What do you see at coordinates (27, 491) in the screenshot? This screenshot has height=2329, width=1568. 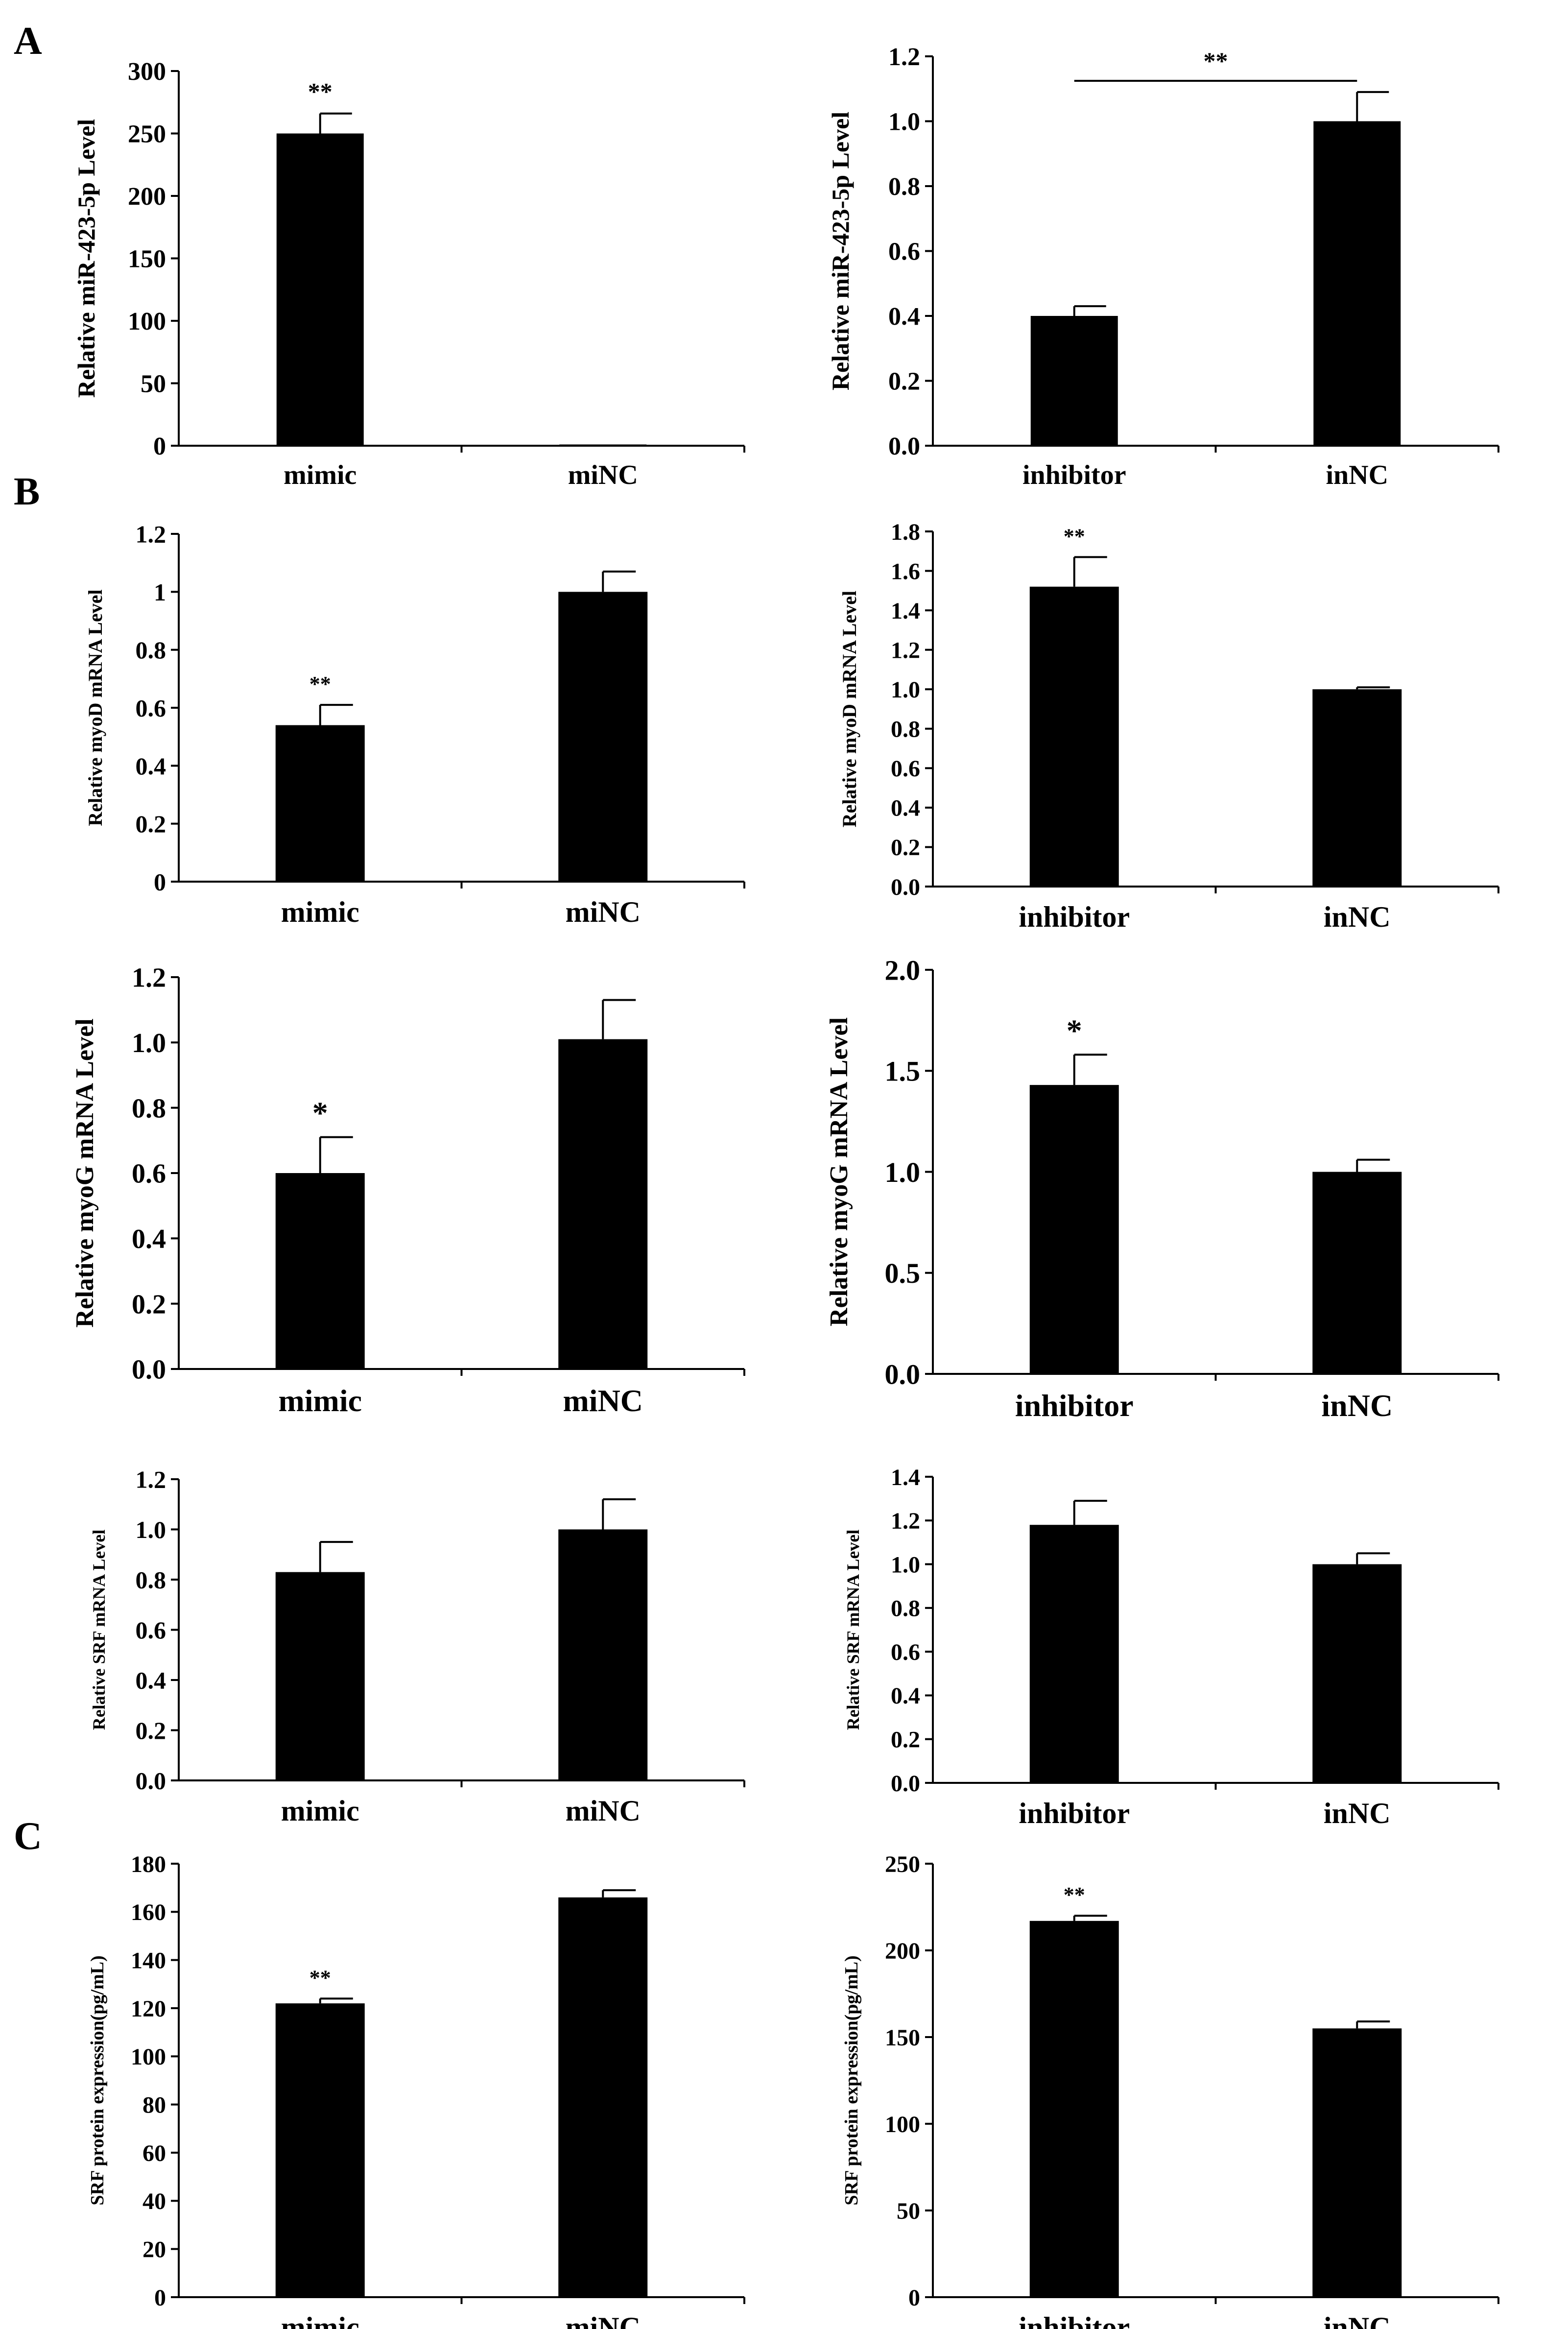 I see `panel-label-b: B` at bounding box center [27, 491].